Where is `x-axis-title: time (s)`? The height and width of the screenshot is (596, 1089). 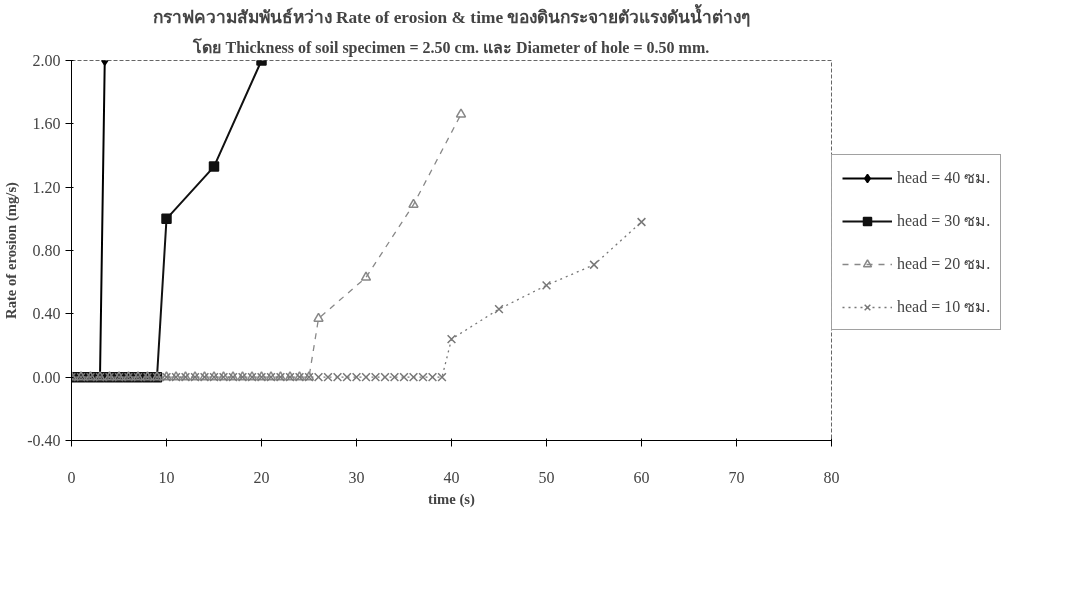
x-axis-title: time (s) is located at coordinates (452, 499).